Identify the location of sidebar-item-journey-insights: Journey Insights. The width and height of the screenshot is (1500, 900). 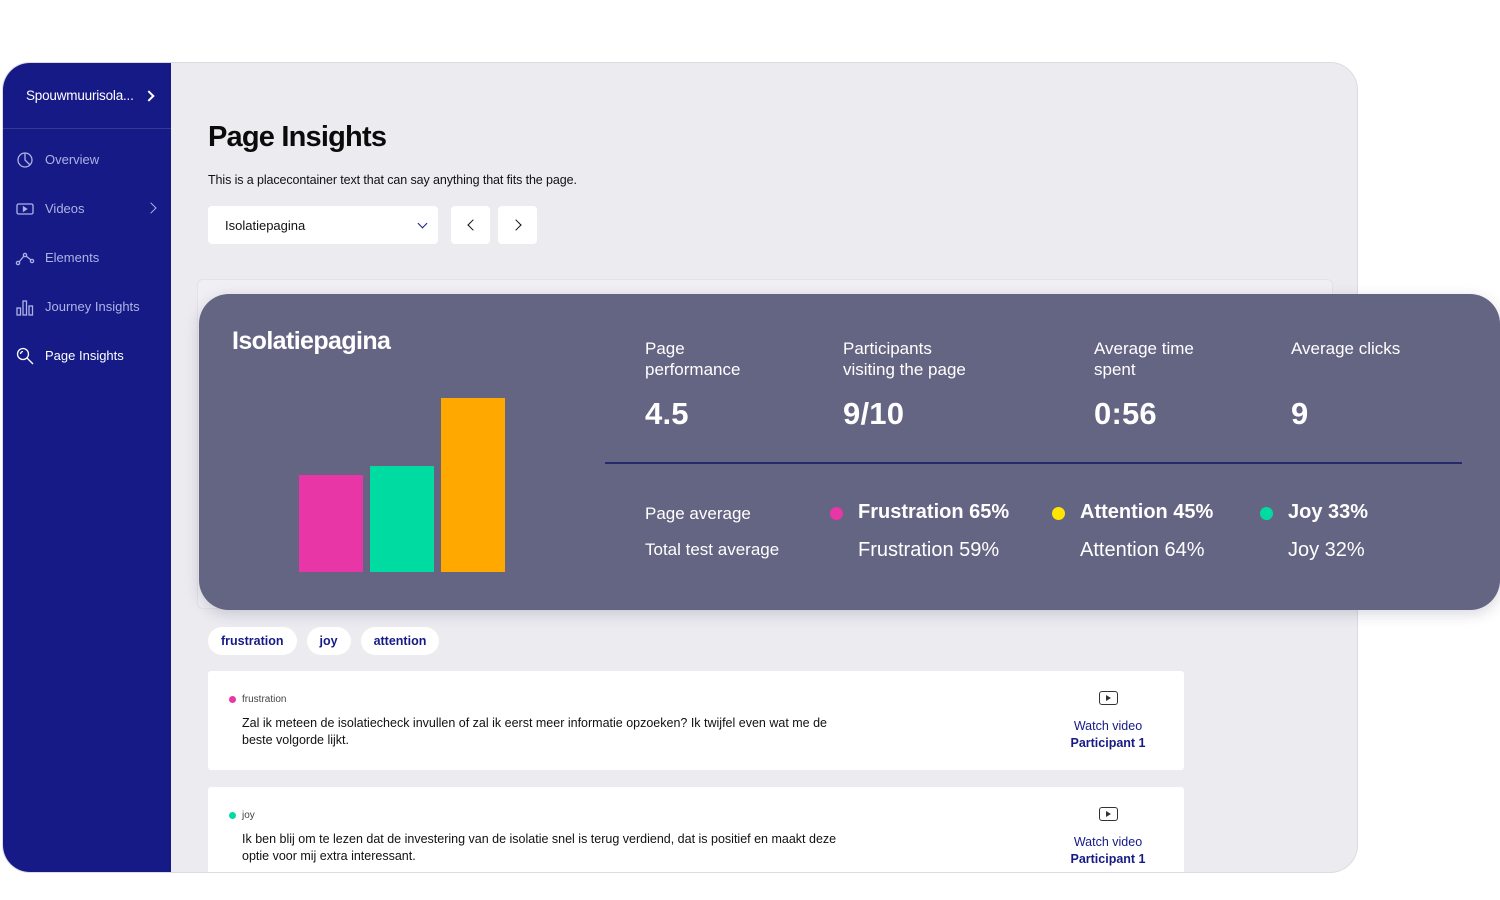
(87, 306).